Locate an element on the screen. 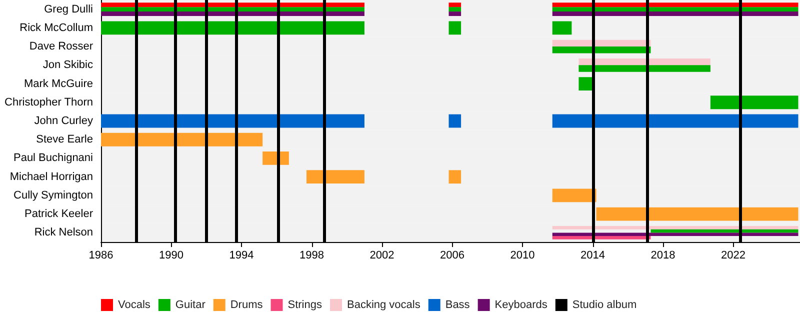  y-tick-label: Michael Horrigan is located at coordinates (51, 176).